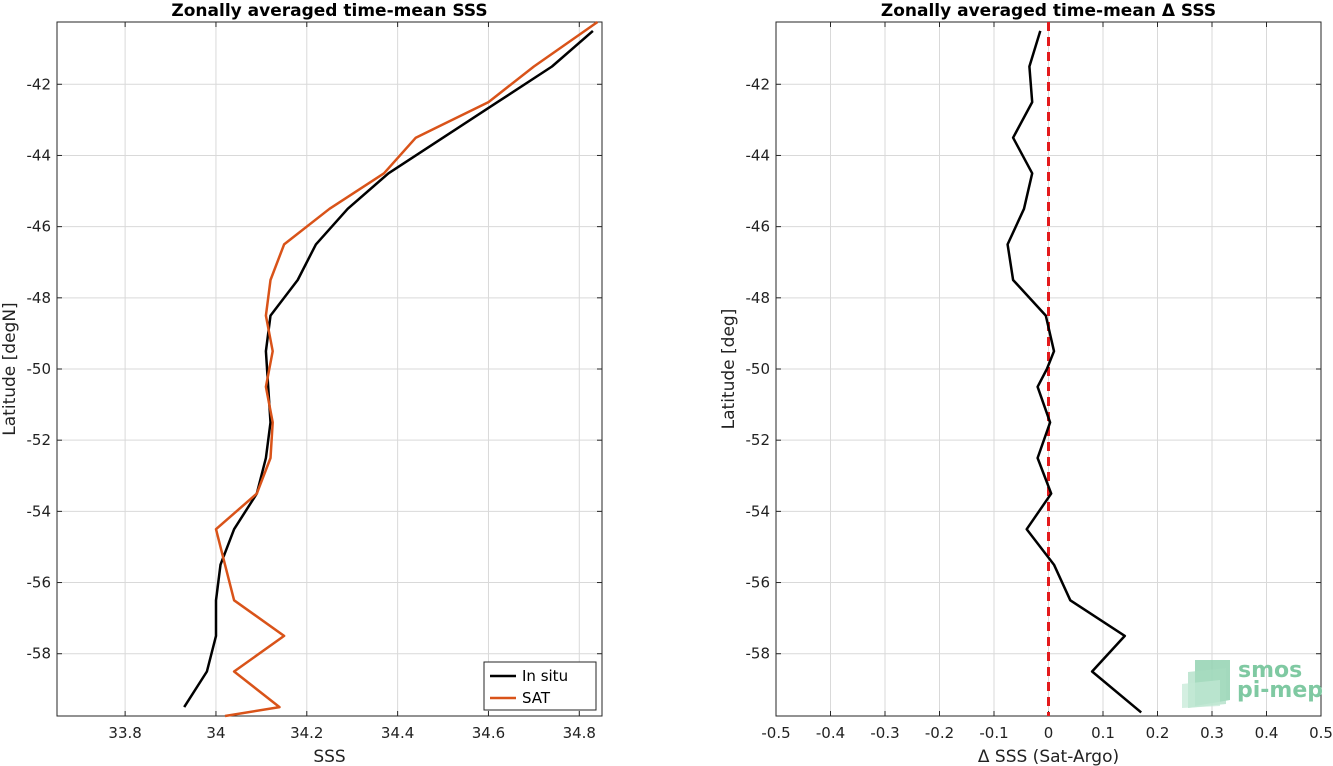 The height and width of the screenshot is (766, 1333). I want to click on x-tick-label: 0, so click(1049, 733).